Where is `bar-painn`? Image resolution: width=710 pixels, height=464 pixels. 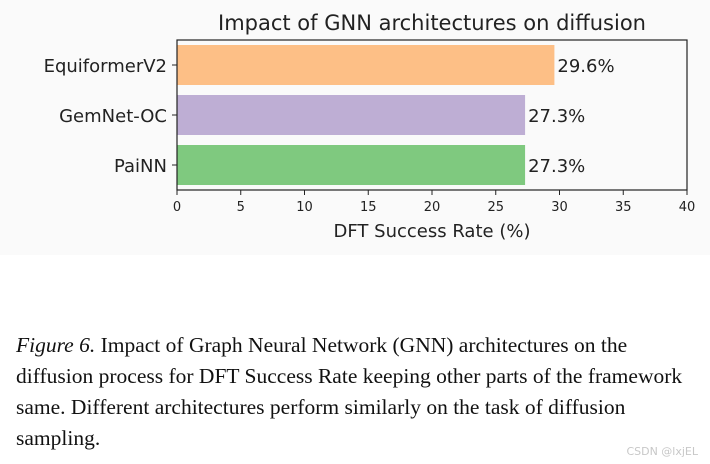
bar-painn is located at coordinates (351, 165).